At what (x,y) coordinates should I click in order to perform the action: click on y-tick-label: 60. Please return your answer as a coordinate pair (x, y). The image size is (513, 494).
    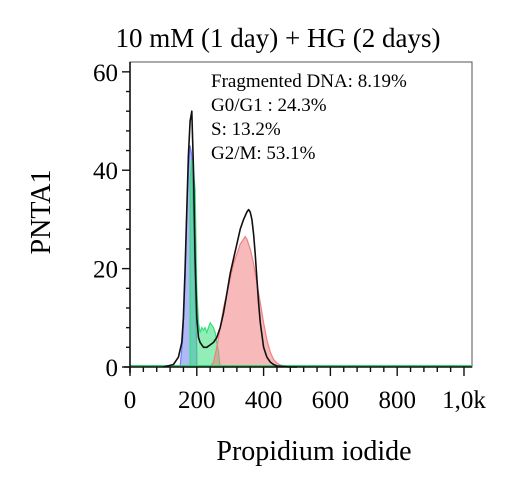
    Looking at the image, I should click on (105, 73).